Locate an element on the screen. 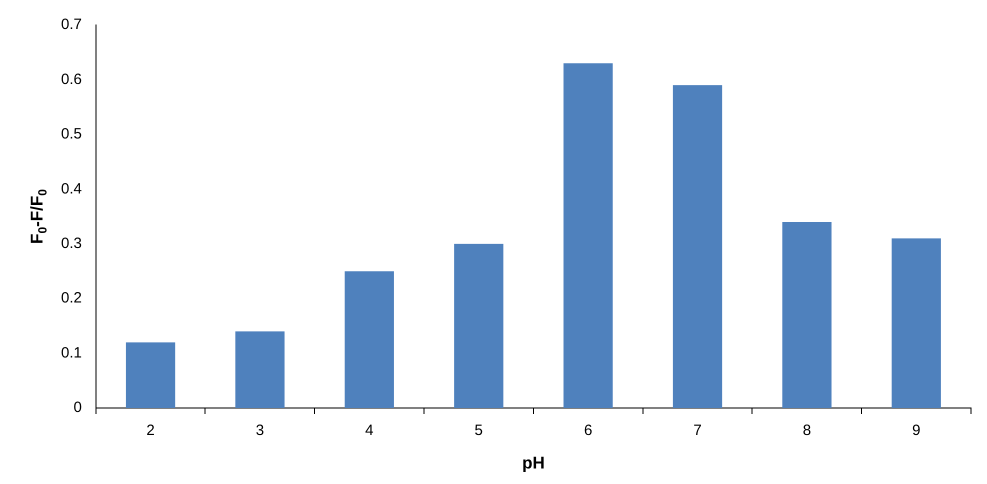 Image resolution: width=987 pixels, height=484 pixels. y-tick-label: 0.7 is located at coordinates (71, 25).